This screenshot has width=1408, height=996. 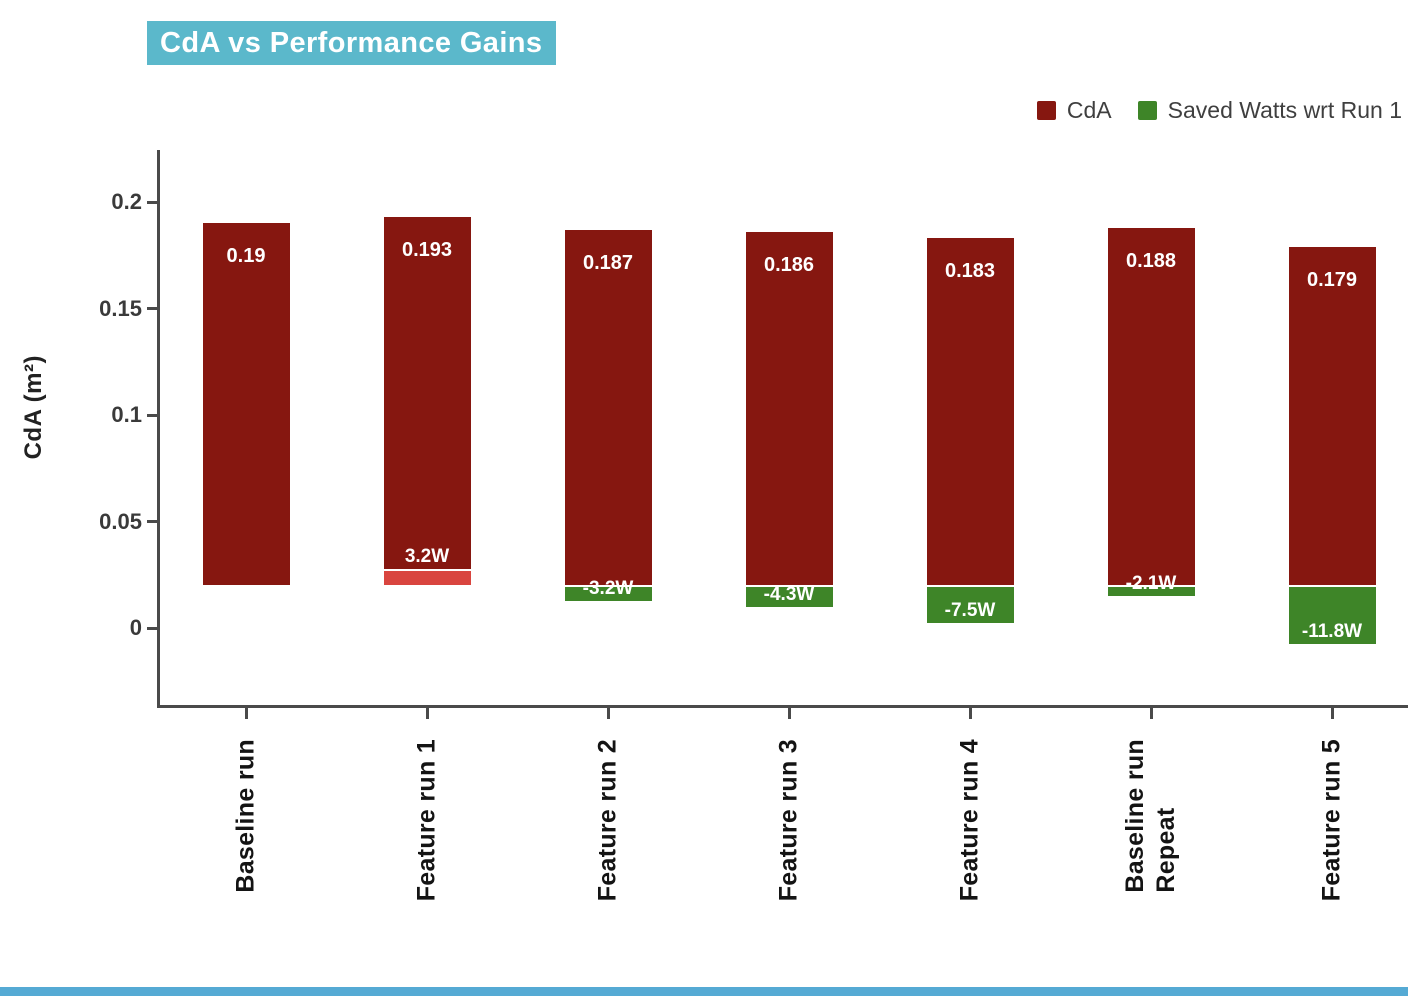 I want to click on bar-value-label: 0.186, so click(x=789, y=264).